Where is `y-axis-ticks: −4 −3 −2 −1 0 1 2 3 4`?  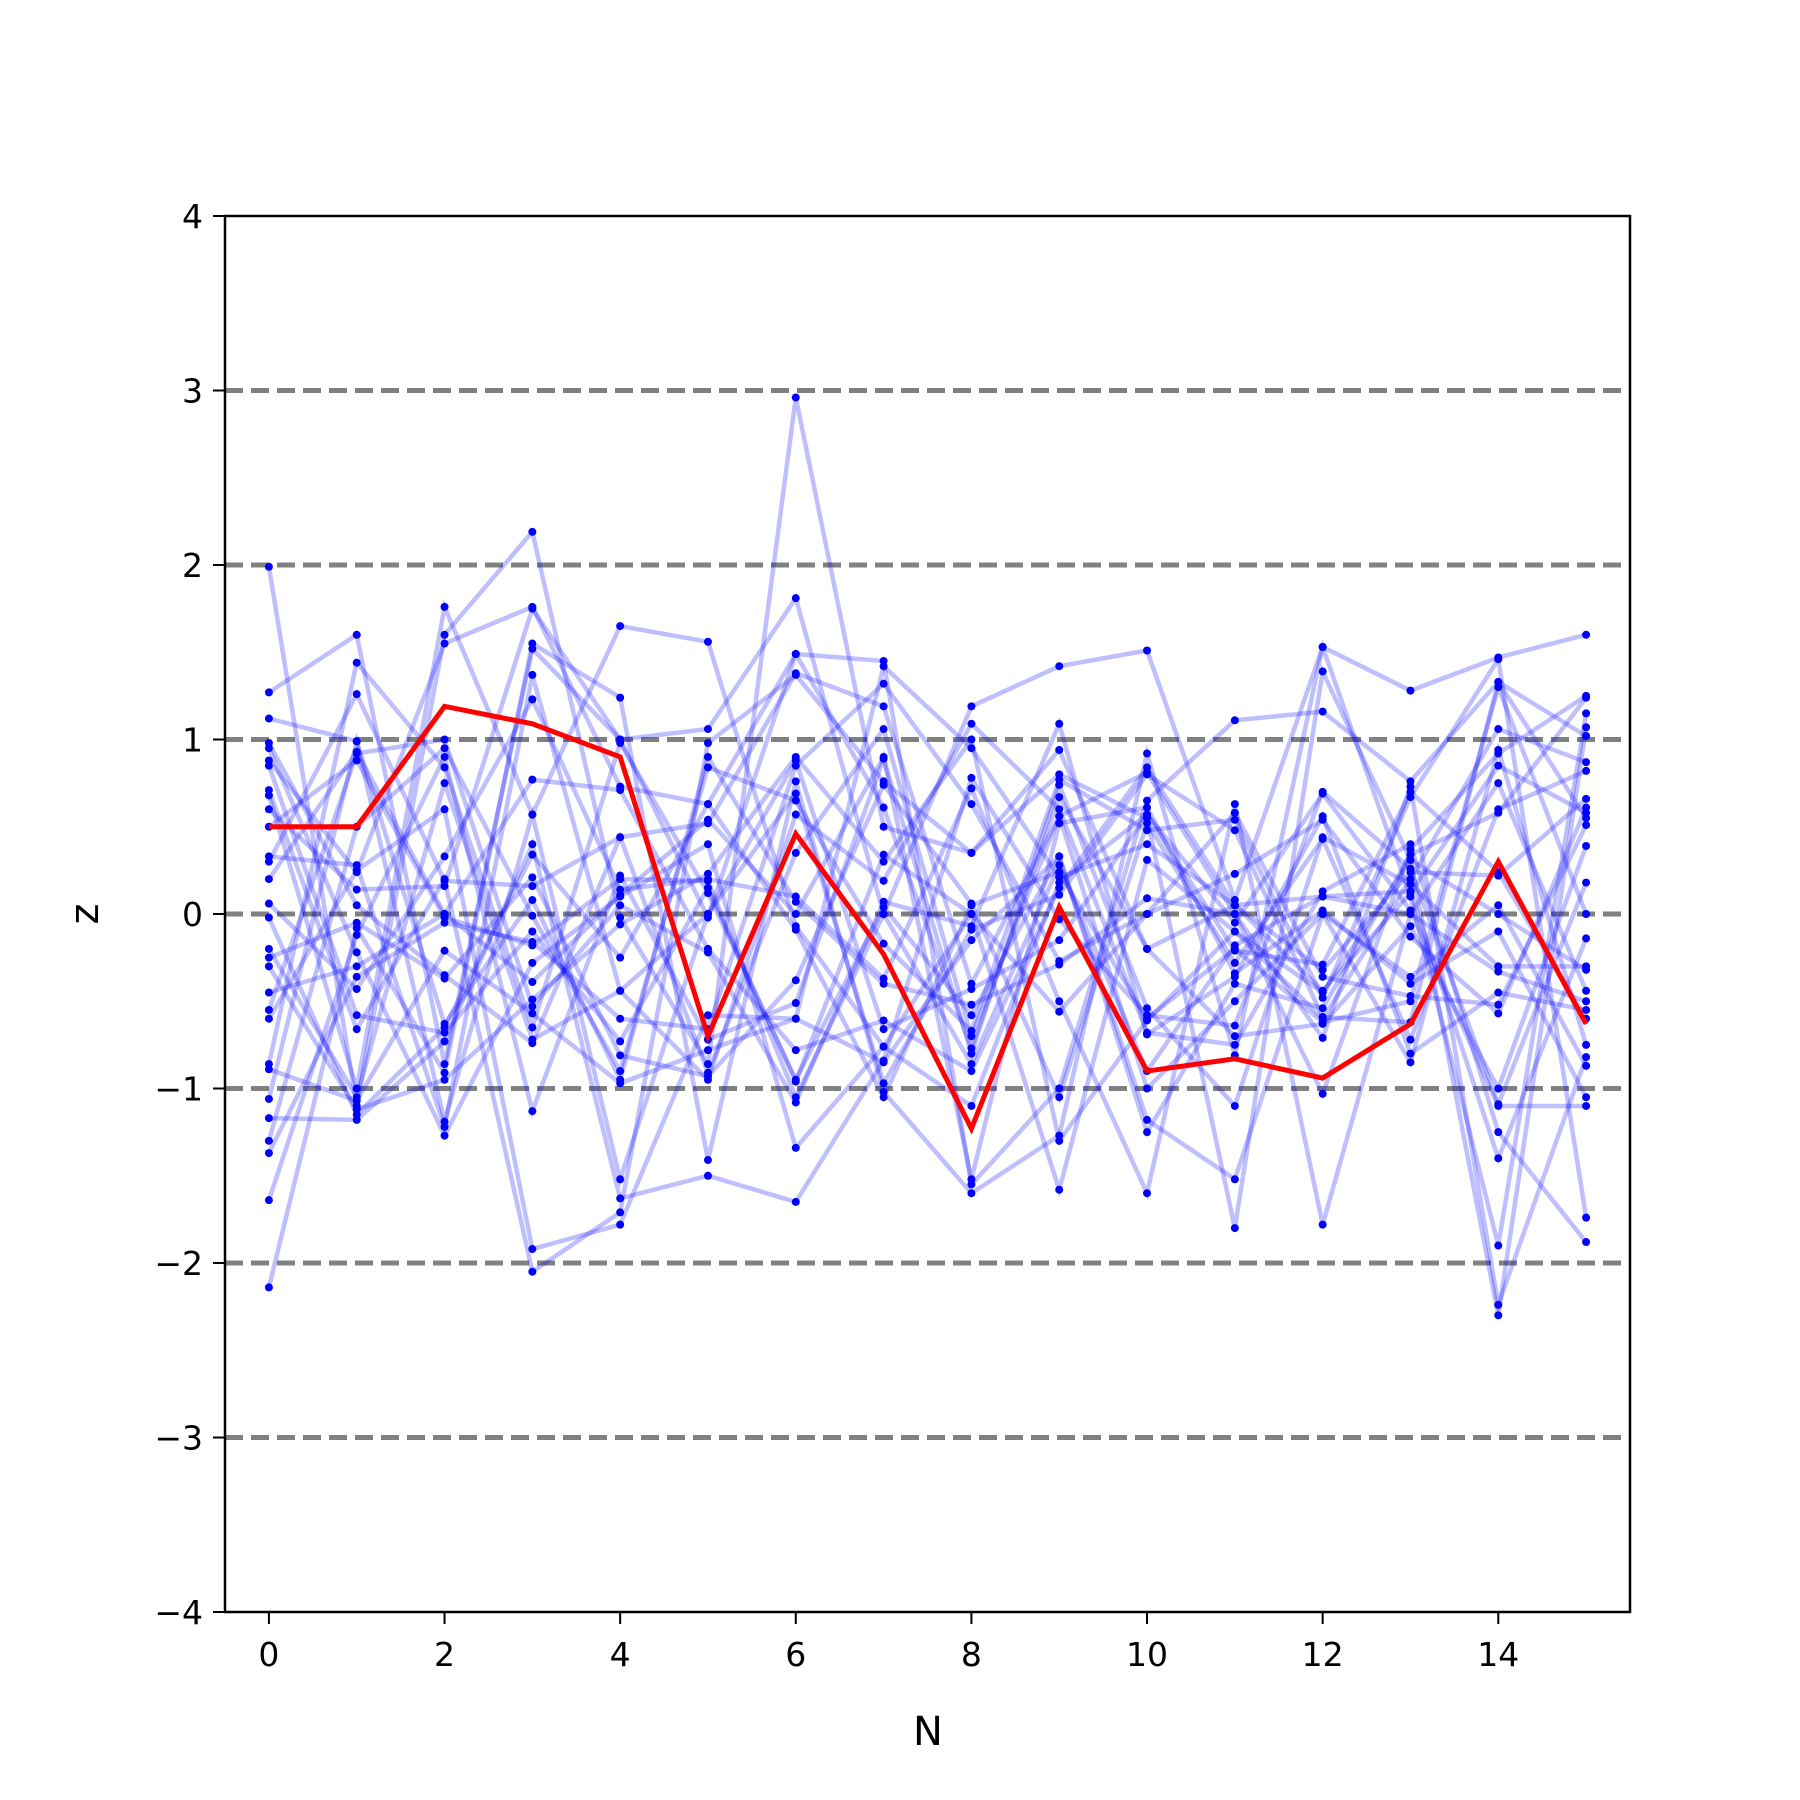
y-axis-ticks: −4 −3 −2 −1 0 1 2 3 4 is located at coordinates (189, 914).